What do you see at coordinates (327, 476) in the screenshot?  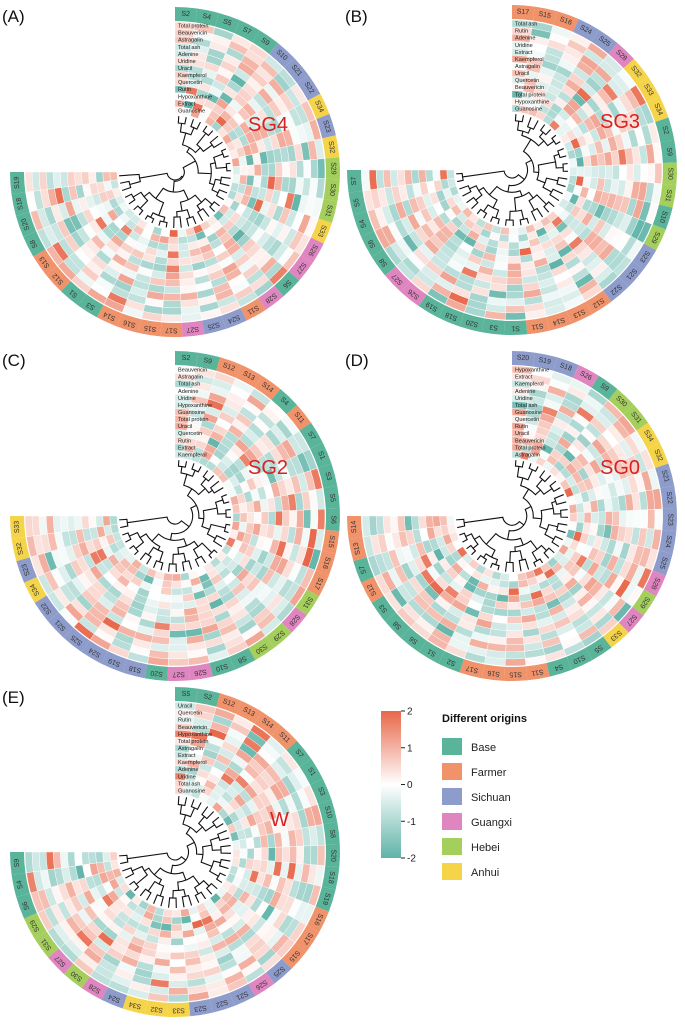 I see `sample-label: S3` at bounding box center [327, 476].